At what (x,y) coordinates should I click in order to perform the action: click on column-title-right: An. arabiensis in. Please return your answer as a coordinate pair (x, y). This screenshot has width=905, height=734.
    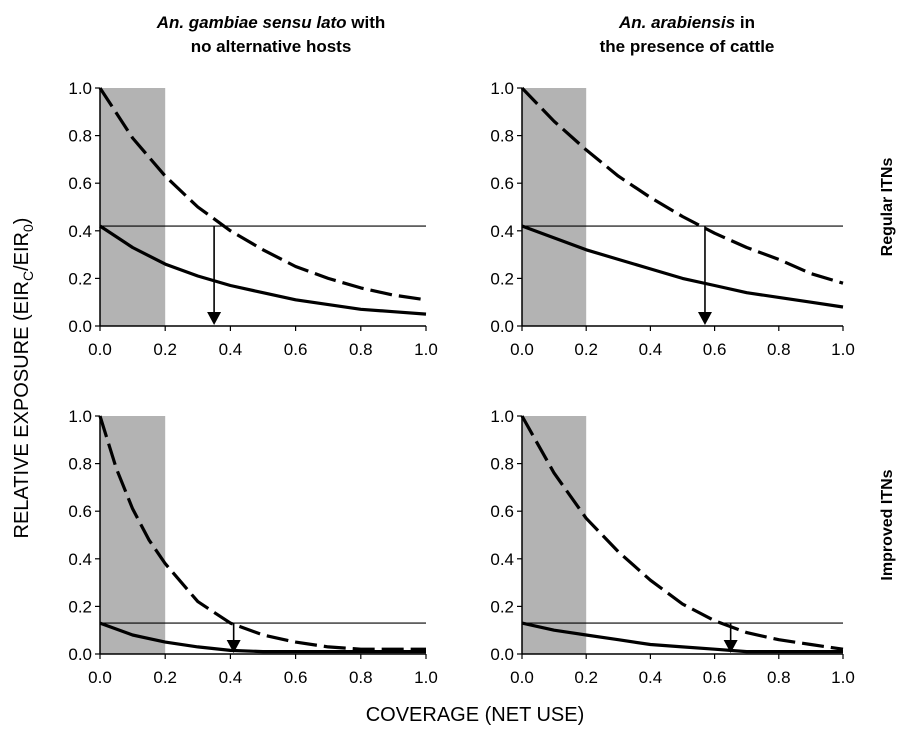
    Looking at the image, I should click on (686, 22).